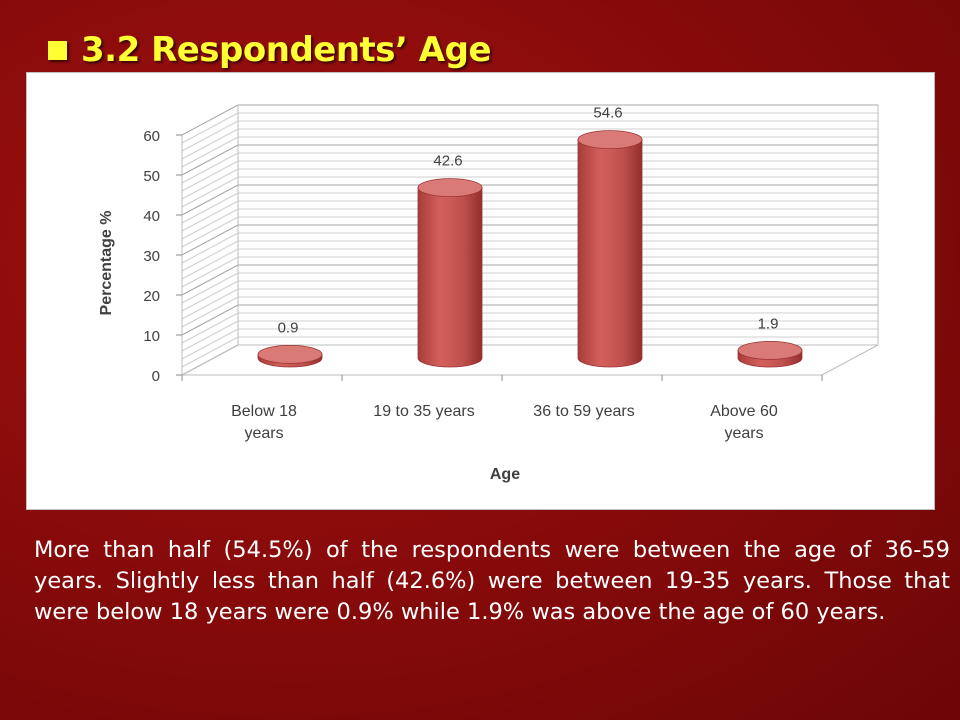  Describe the element at coordinates (151, 176) in the screenshot. I see `y-tick-label: 50` at that location.